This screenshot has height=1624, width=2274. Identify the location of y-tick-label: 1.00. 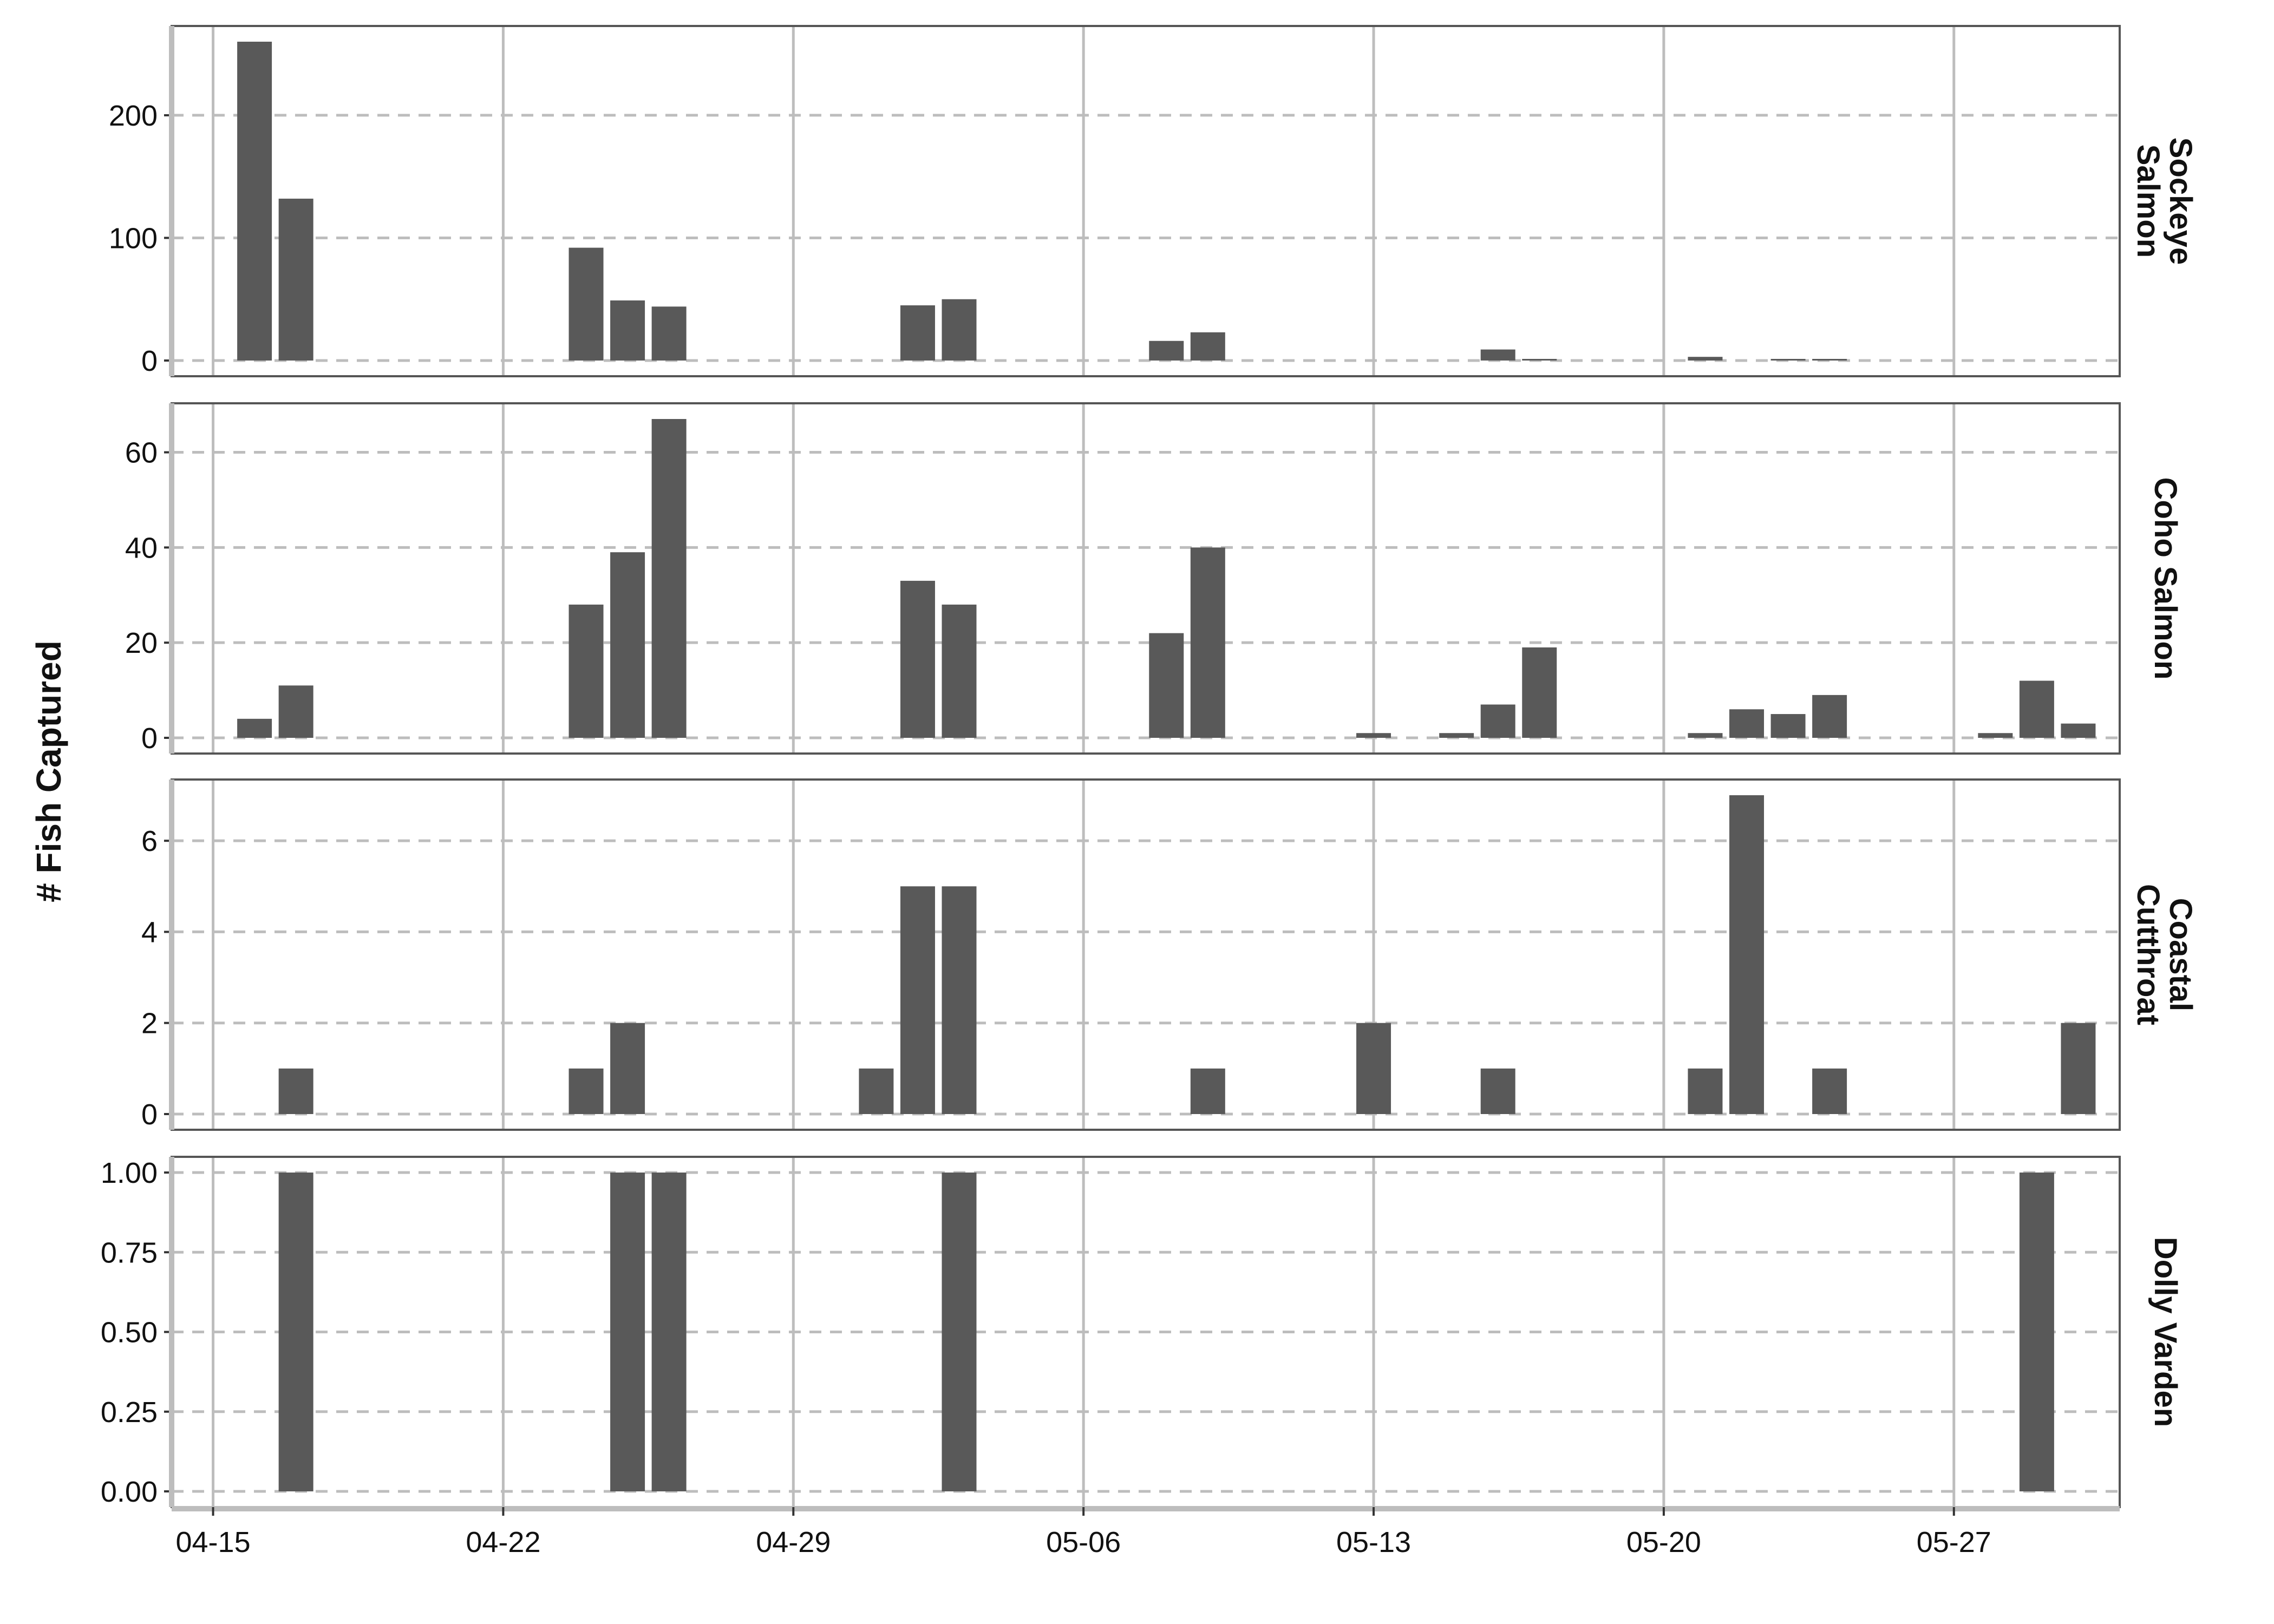
(129, 1173).